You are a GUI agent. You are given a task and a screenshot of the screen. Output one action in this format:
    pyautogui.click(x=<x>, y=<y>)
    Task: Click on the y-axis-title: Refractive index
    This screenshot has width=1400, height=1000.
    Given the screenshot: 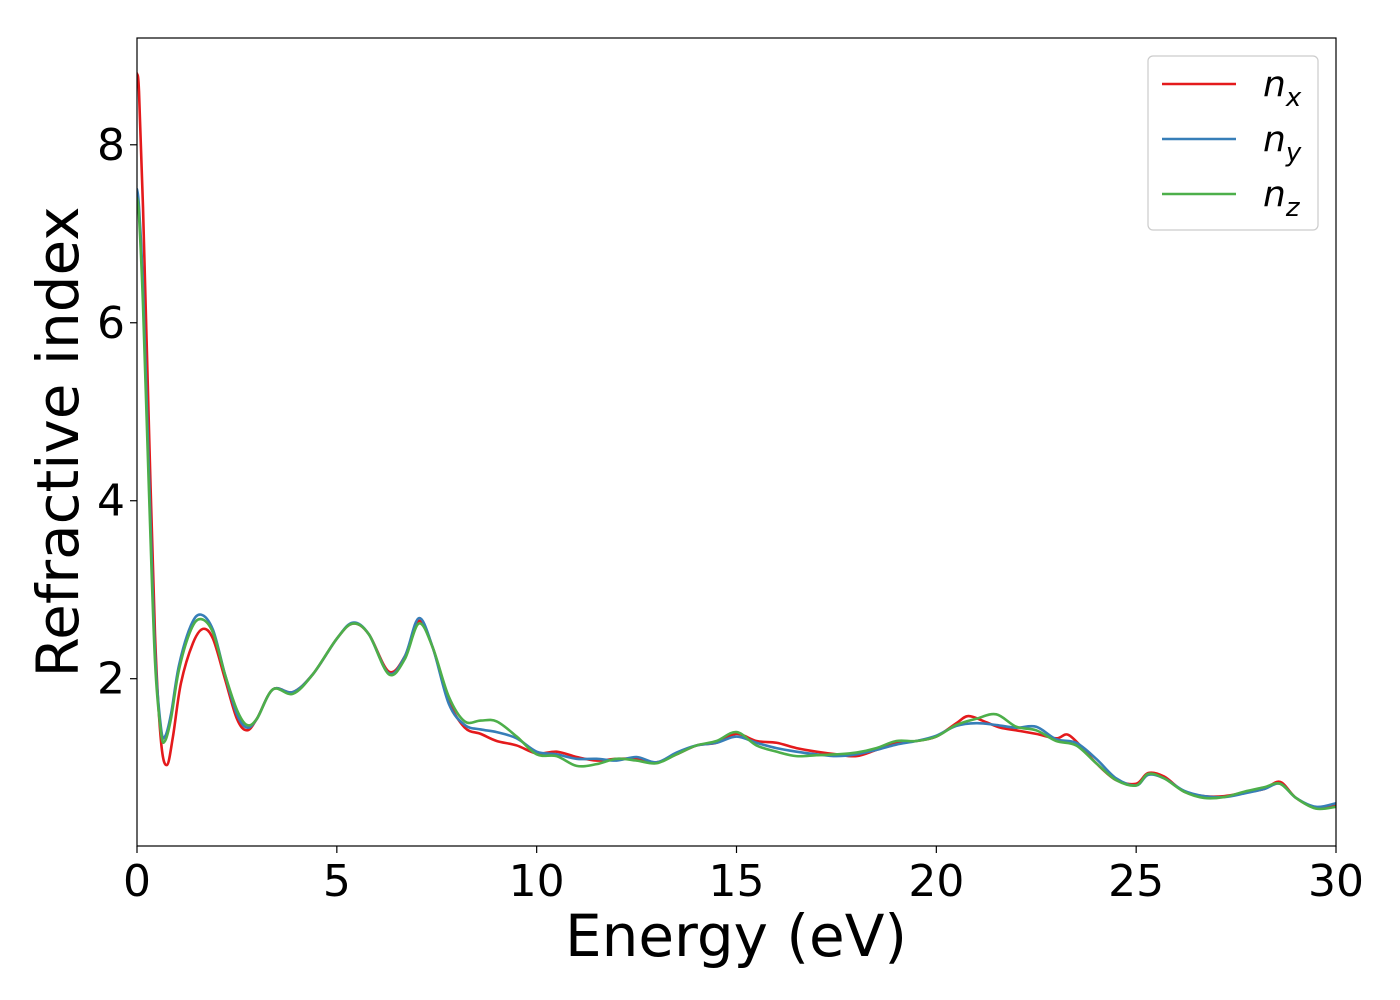 What is the action you would take?
    pyautogui.click(x=58, y=441)
    